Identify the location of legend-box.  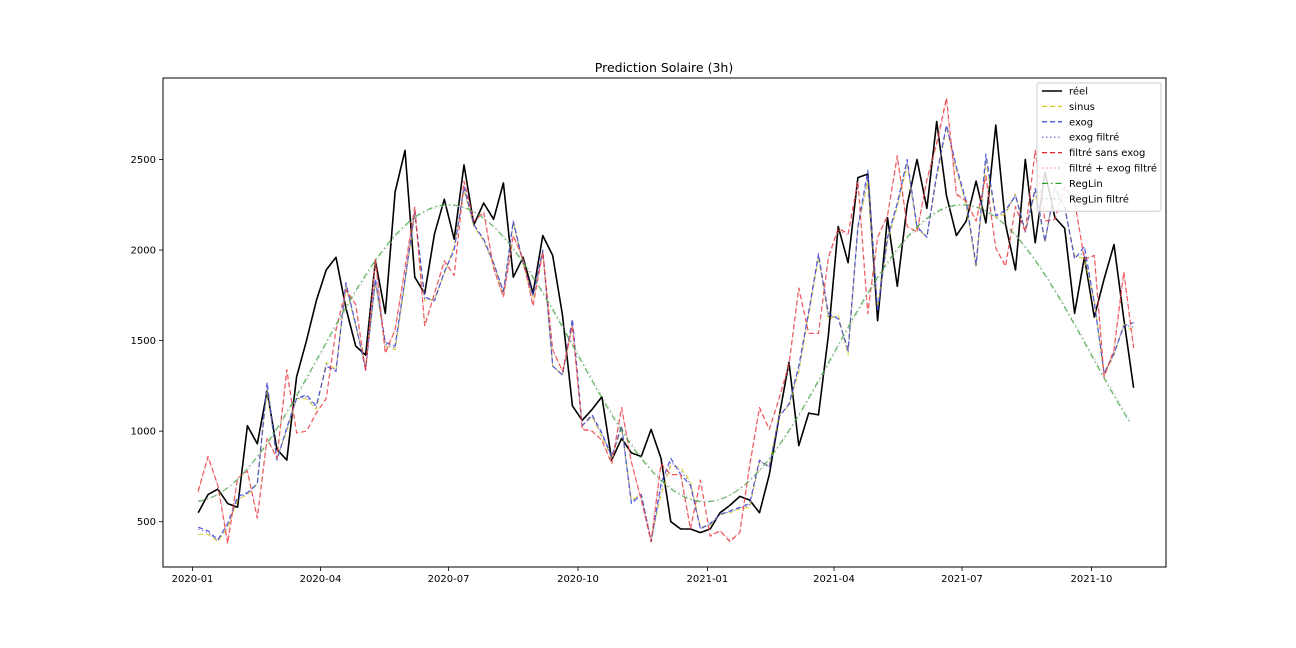
(1099, 147).